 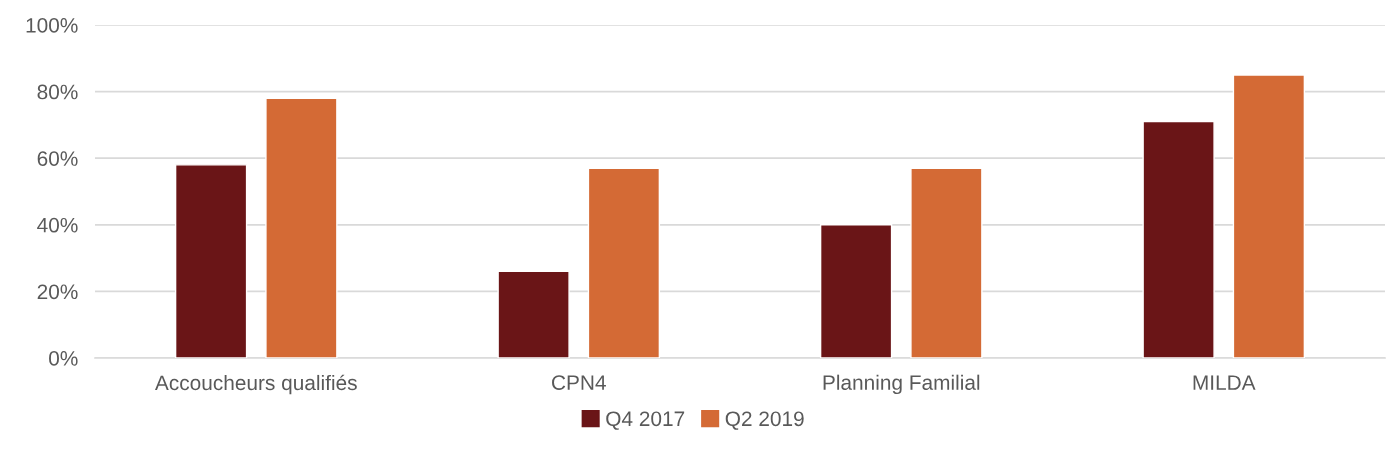 I want to click on x-tick-label: Accoucheurs qualifiés, so click(x=255, y=384).